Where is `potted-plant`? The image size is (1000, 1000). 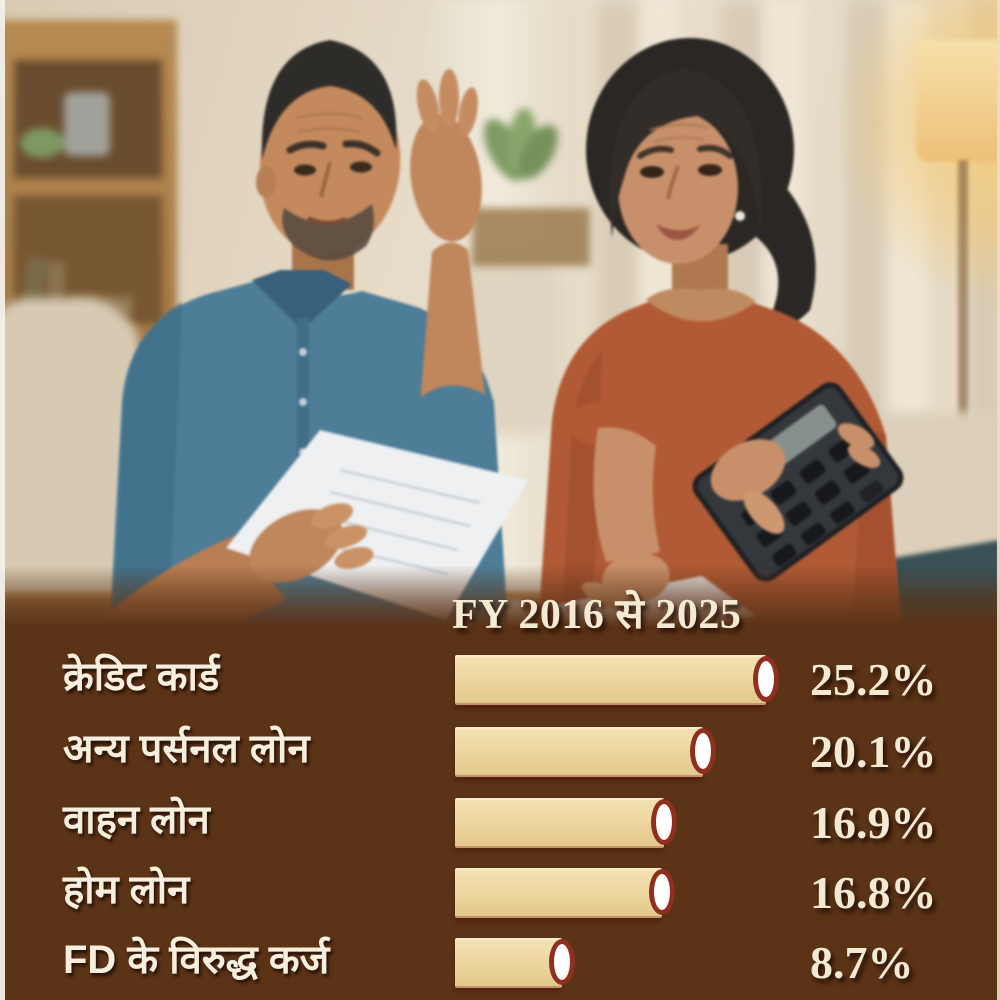
potted-plant is located at coordinates (531, 187).